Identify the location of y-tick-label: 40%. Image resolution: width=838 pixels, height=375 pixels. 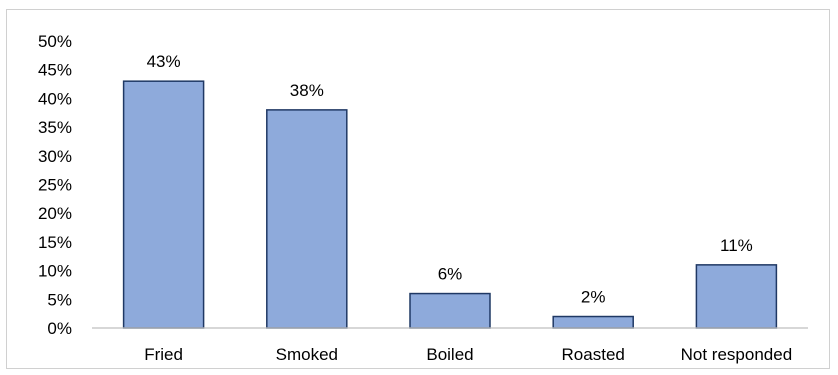
(55, 98).